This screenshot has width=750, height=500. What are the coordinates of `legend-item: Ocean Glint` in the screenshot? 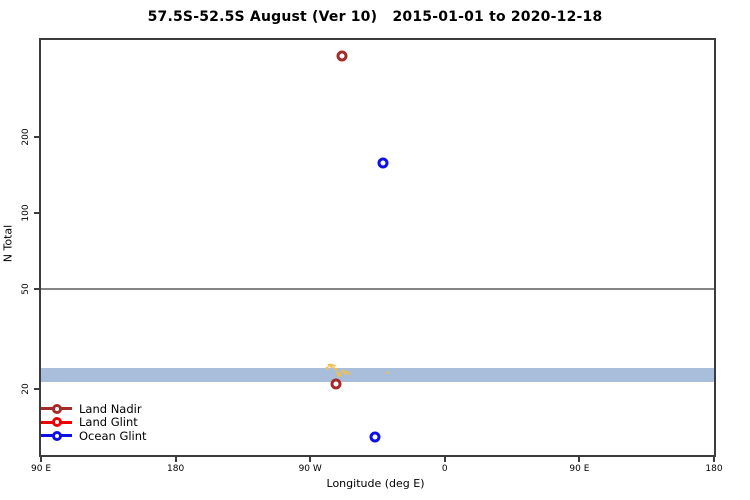 It's located at (94, 436).